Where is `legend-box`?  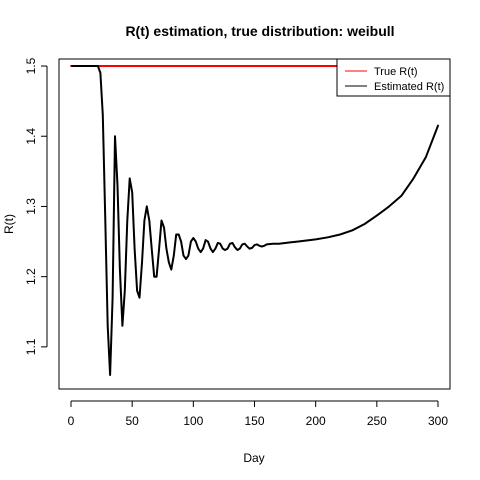 legend-box is located at coordinates (393, 77).